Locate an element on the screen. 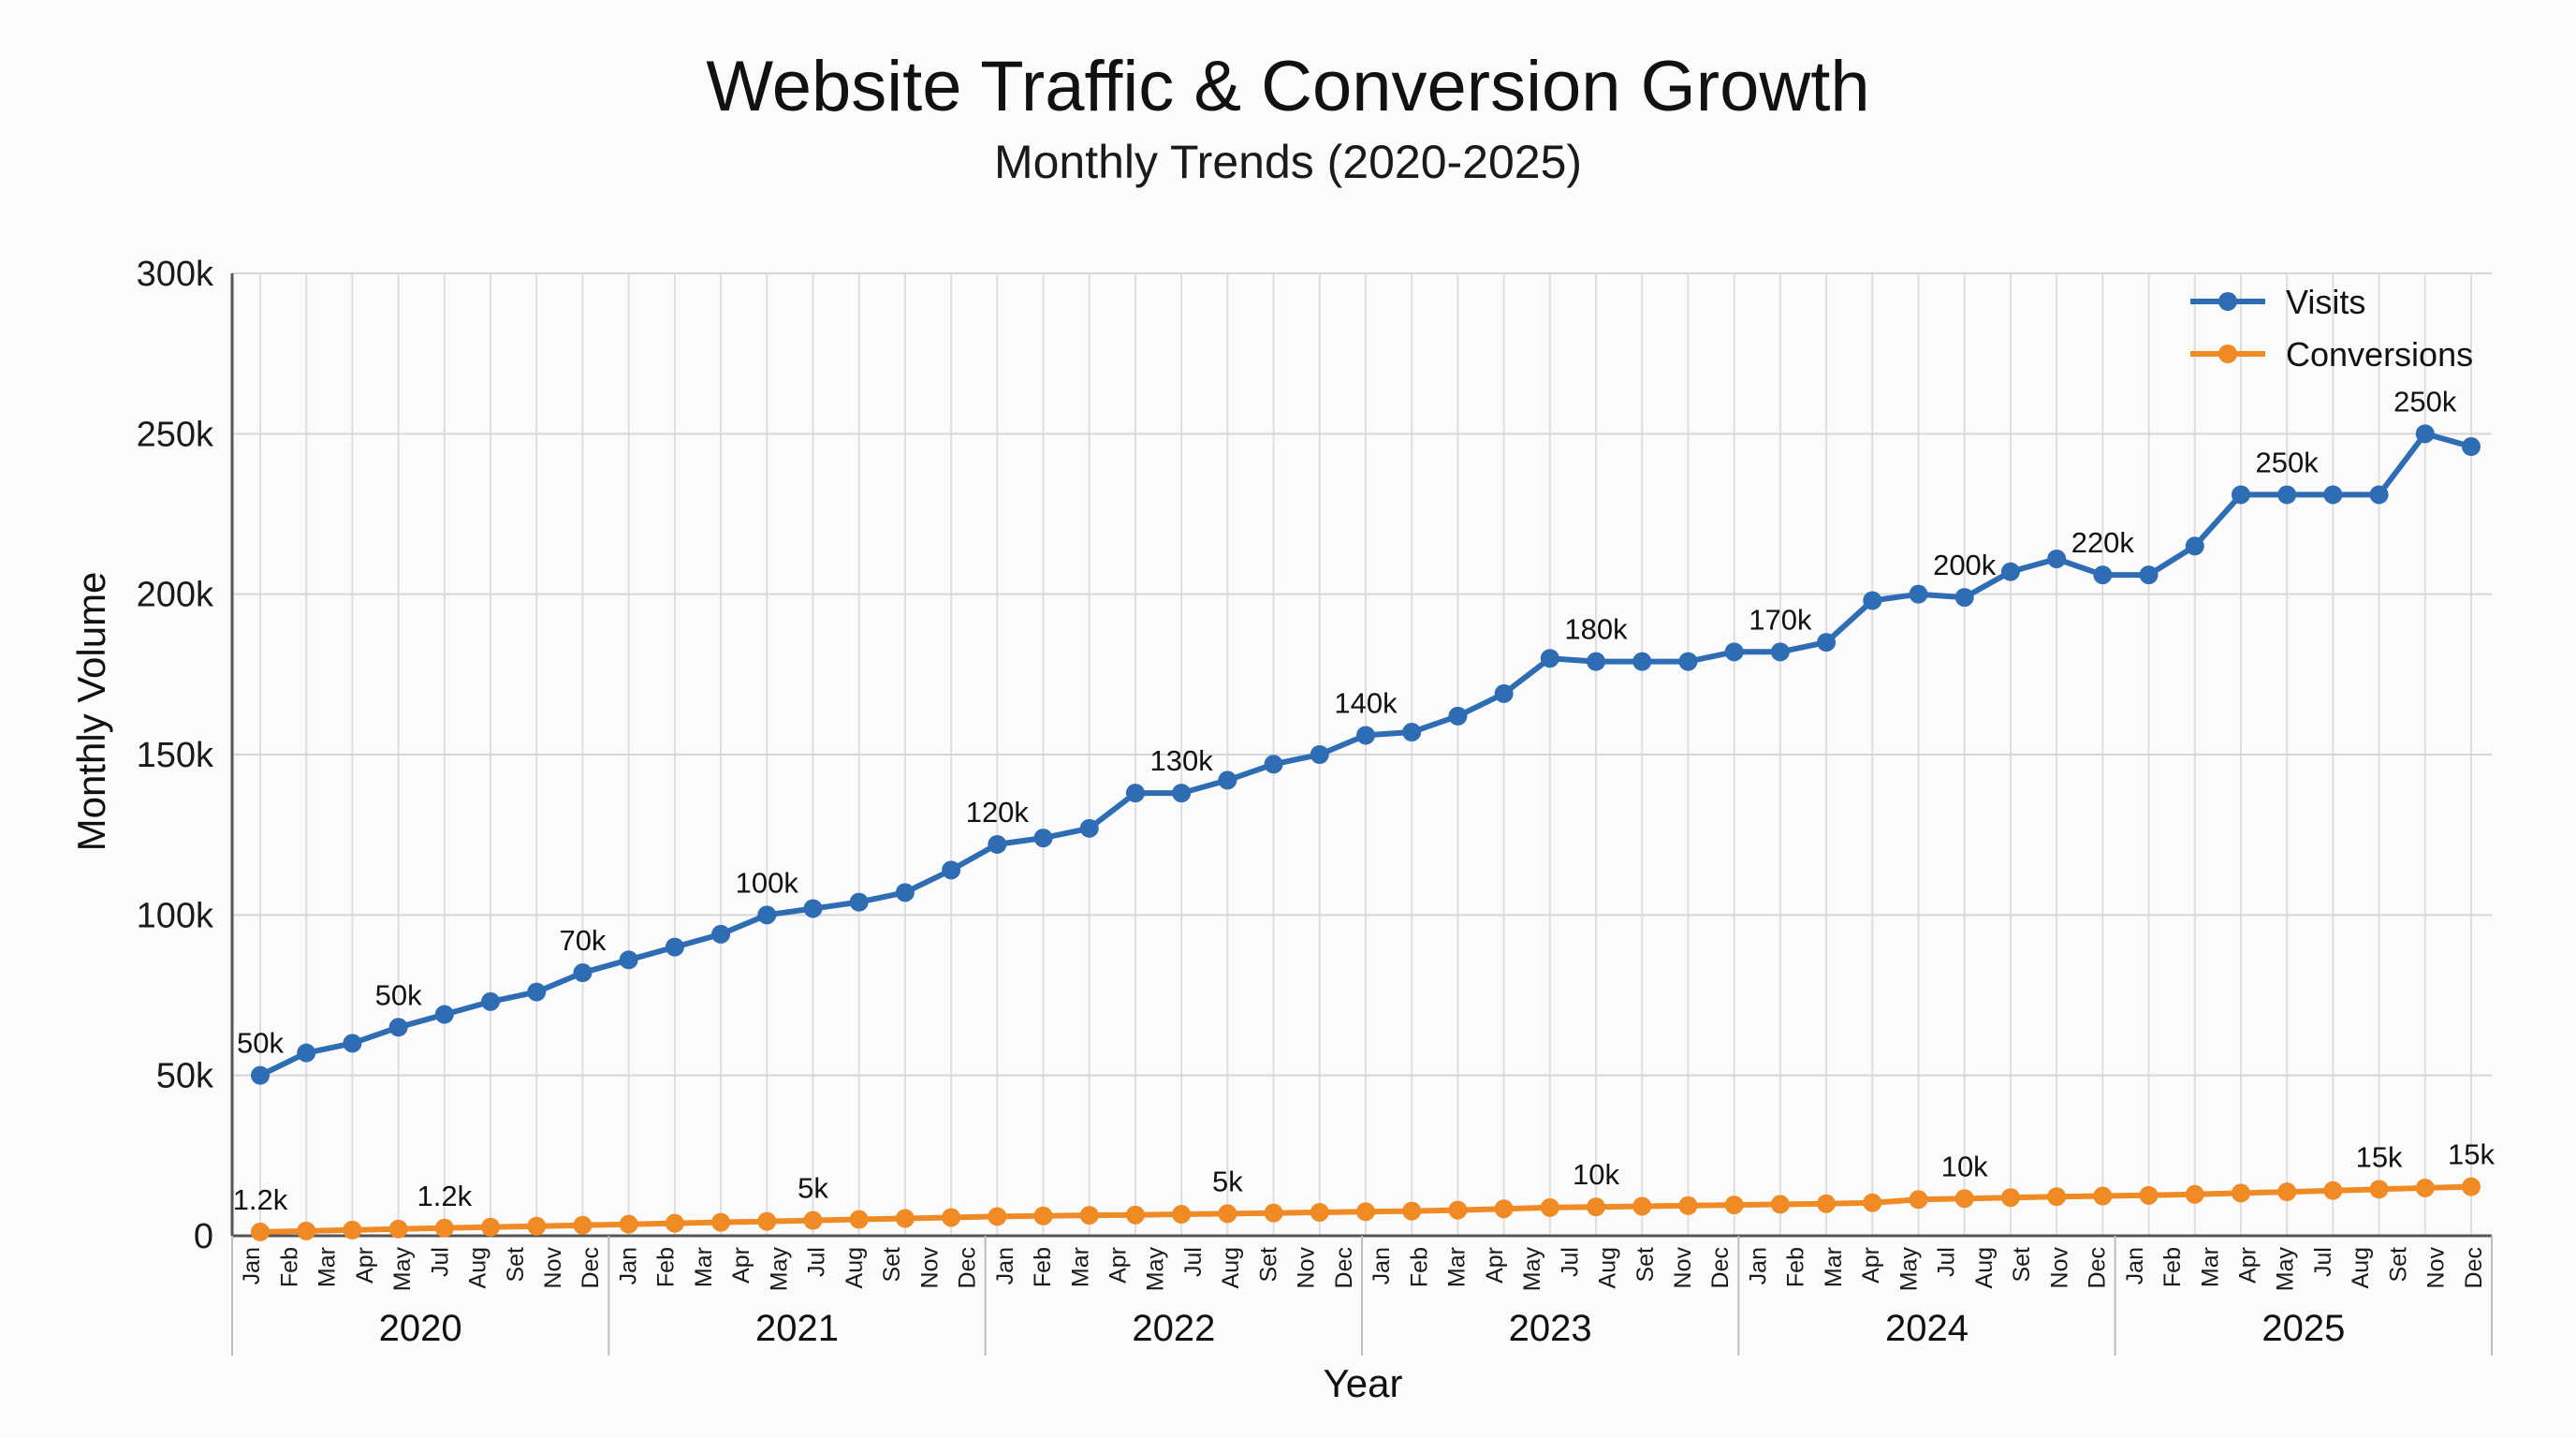  visits-data-label: 100k is located at coordinates (768, 882).